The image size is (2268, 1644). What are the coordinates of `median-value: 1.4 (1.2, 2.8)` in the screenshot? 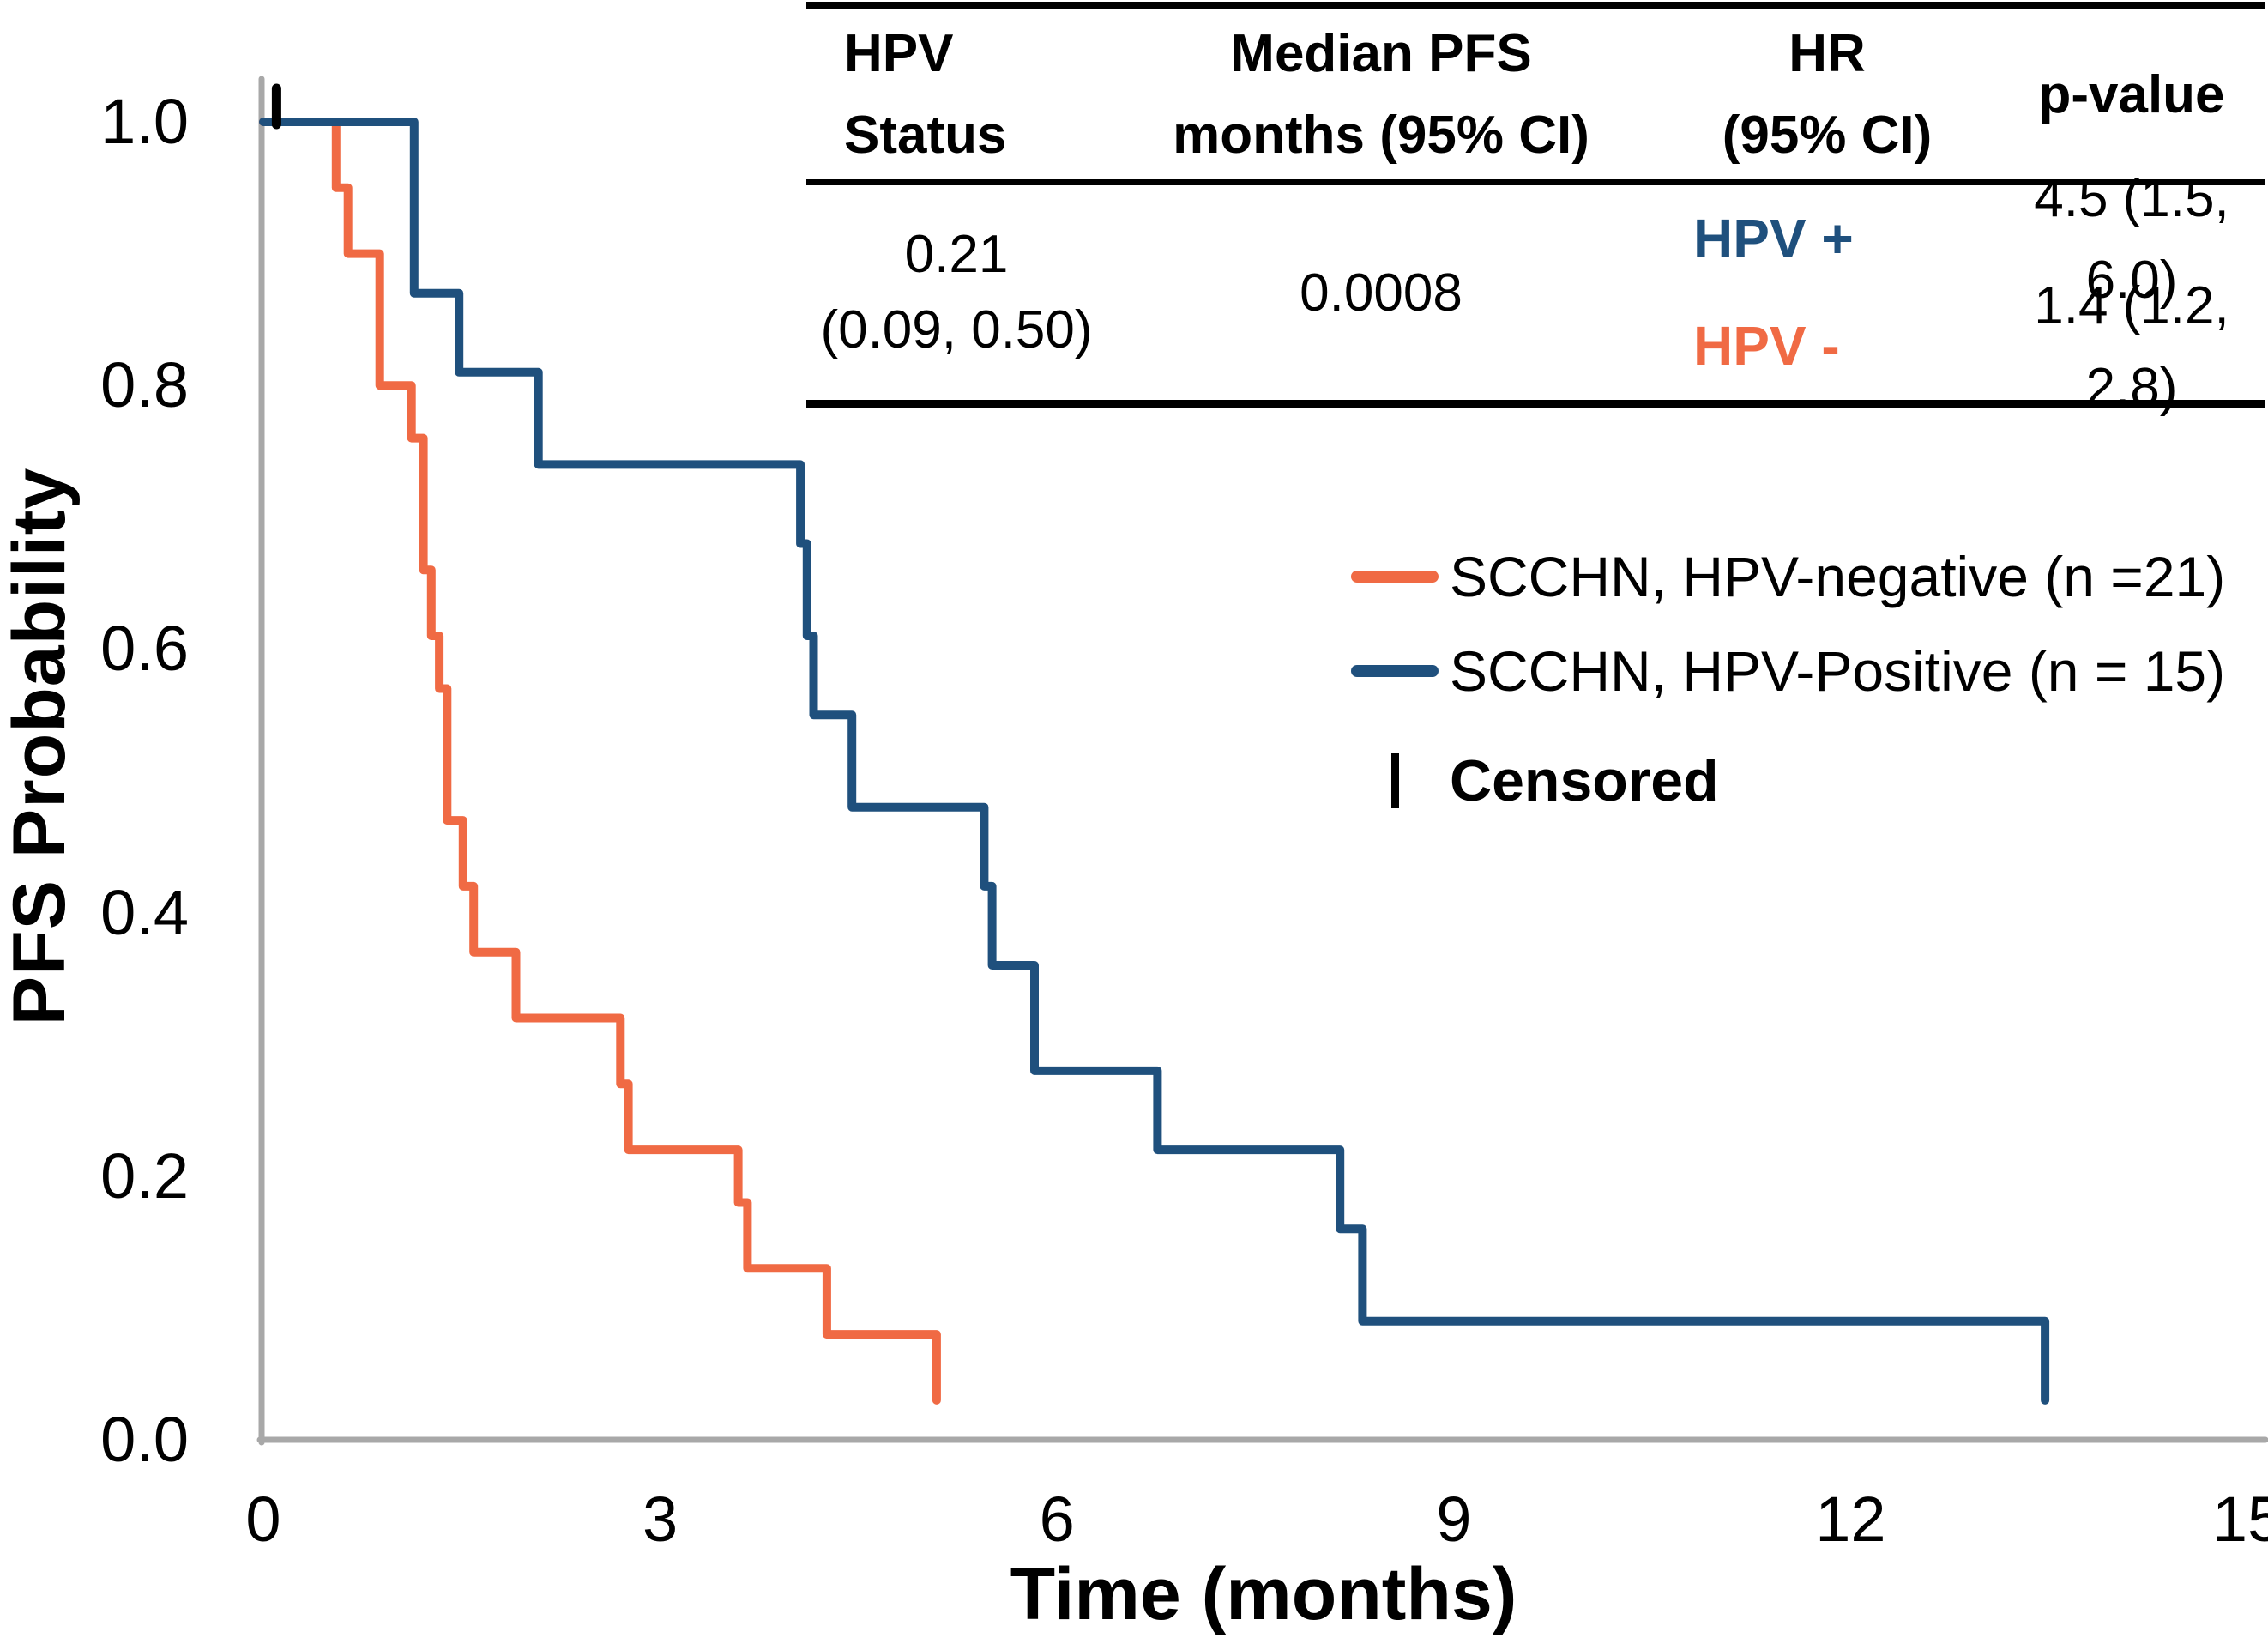 It's located at (2131, 346).